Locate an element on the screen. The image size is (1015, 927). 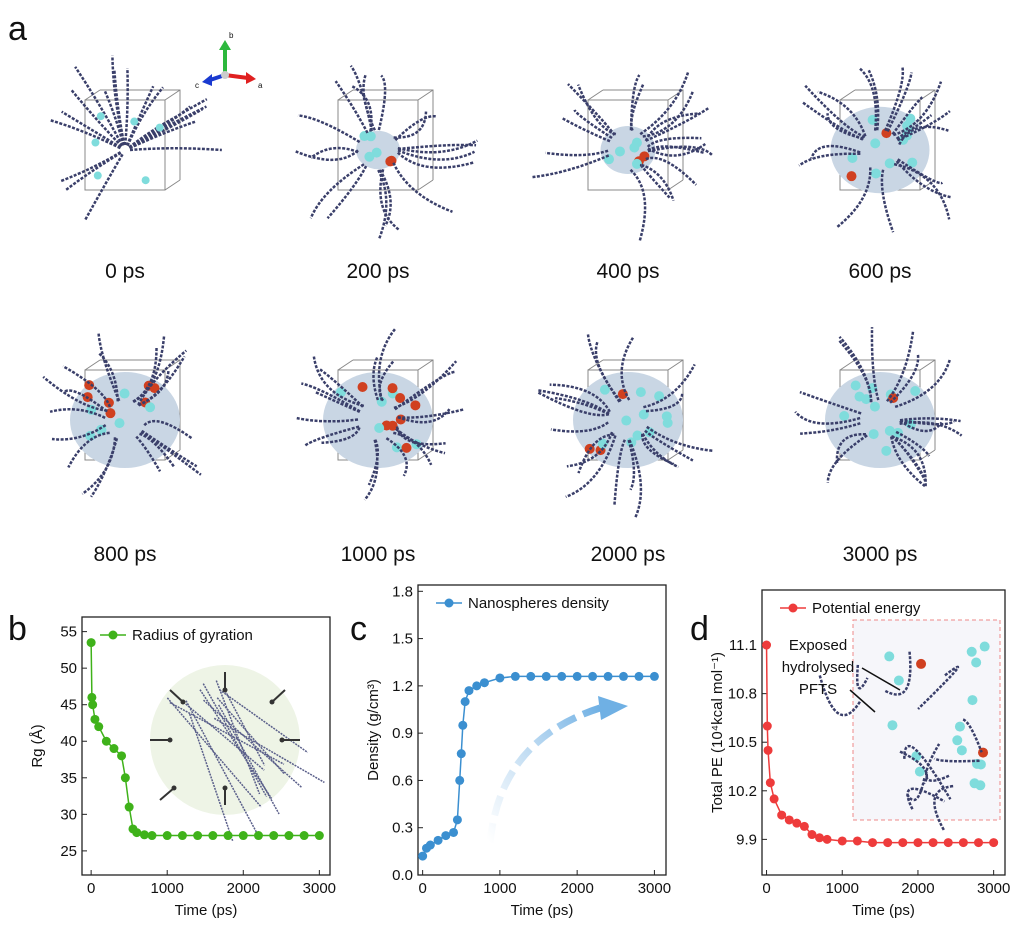
inset-b is located at coordinates (237, 753).